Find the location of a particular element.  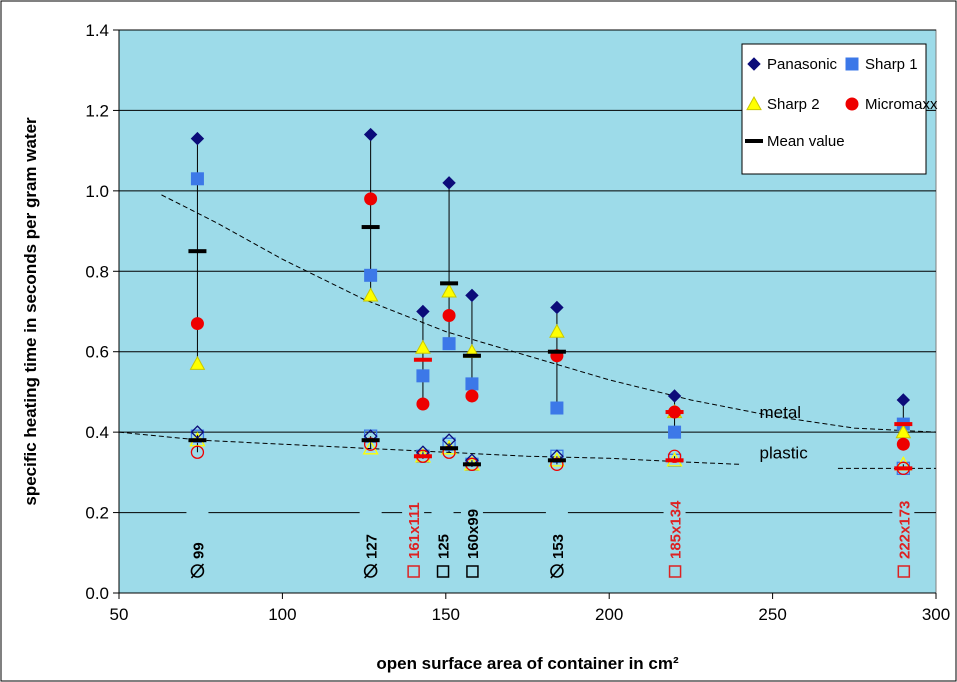

legend-micromaxx-marker is located at coordinates (852, 104).